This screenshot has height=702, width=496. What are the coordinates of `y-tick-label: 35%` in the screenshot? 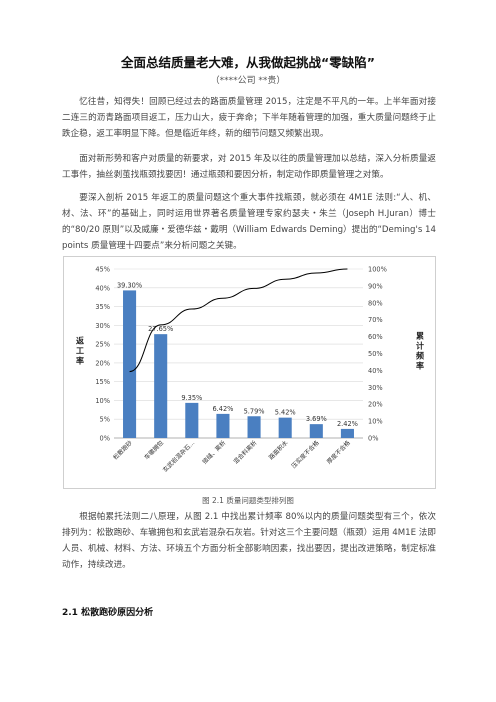 It's located at (102, 307).